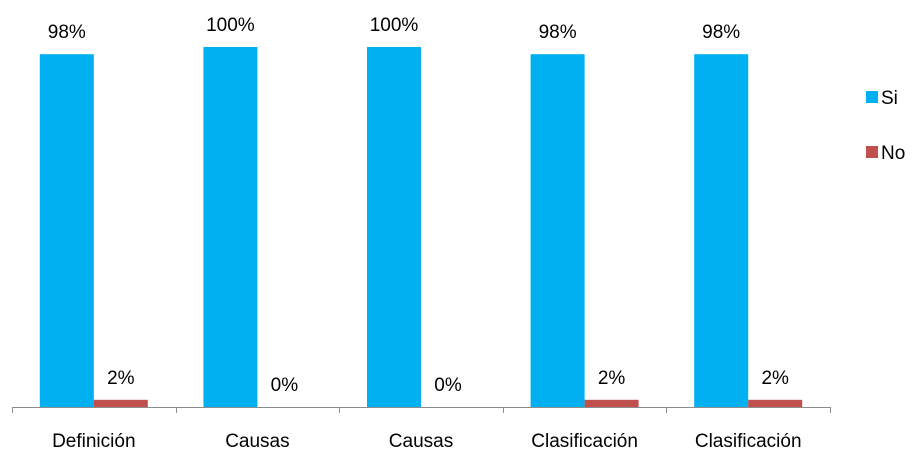  I want to click on legend-label-no: No, so click(893, 153).